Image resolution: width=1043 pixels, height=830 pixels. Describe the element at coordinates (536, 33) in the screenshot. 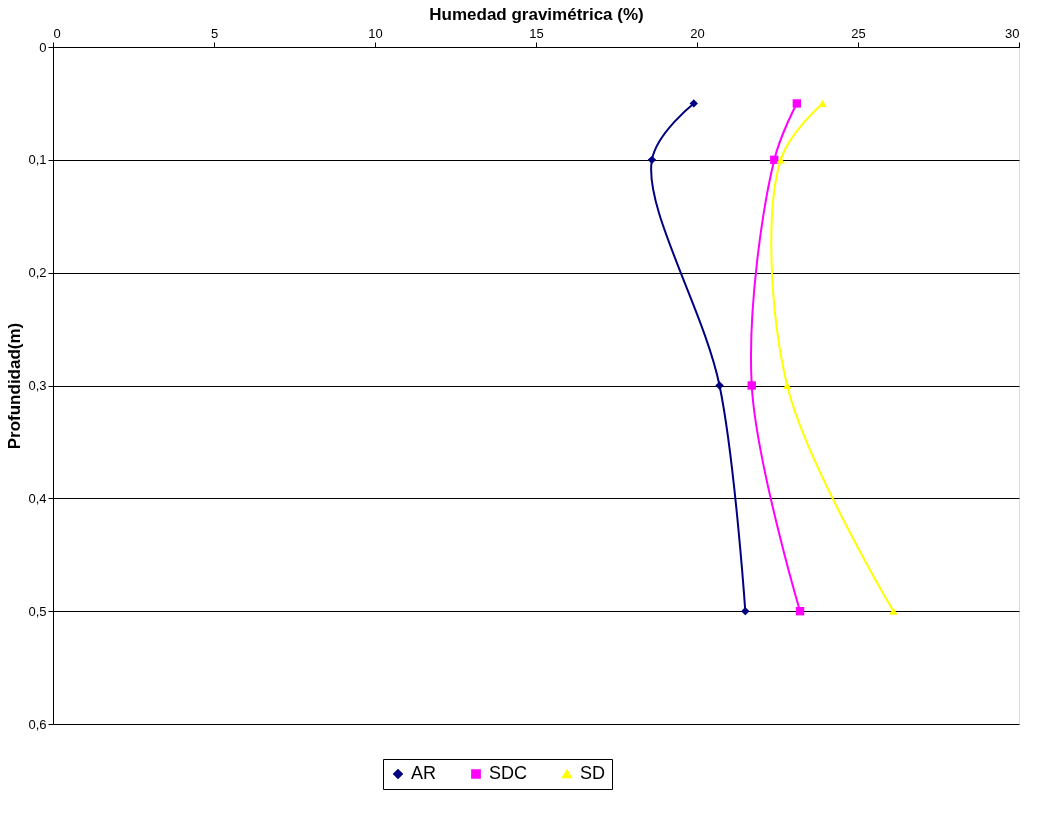

I see `x-tick-label: 15` at that location.